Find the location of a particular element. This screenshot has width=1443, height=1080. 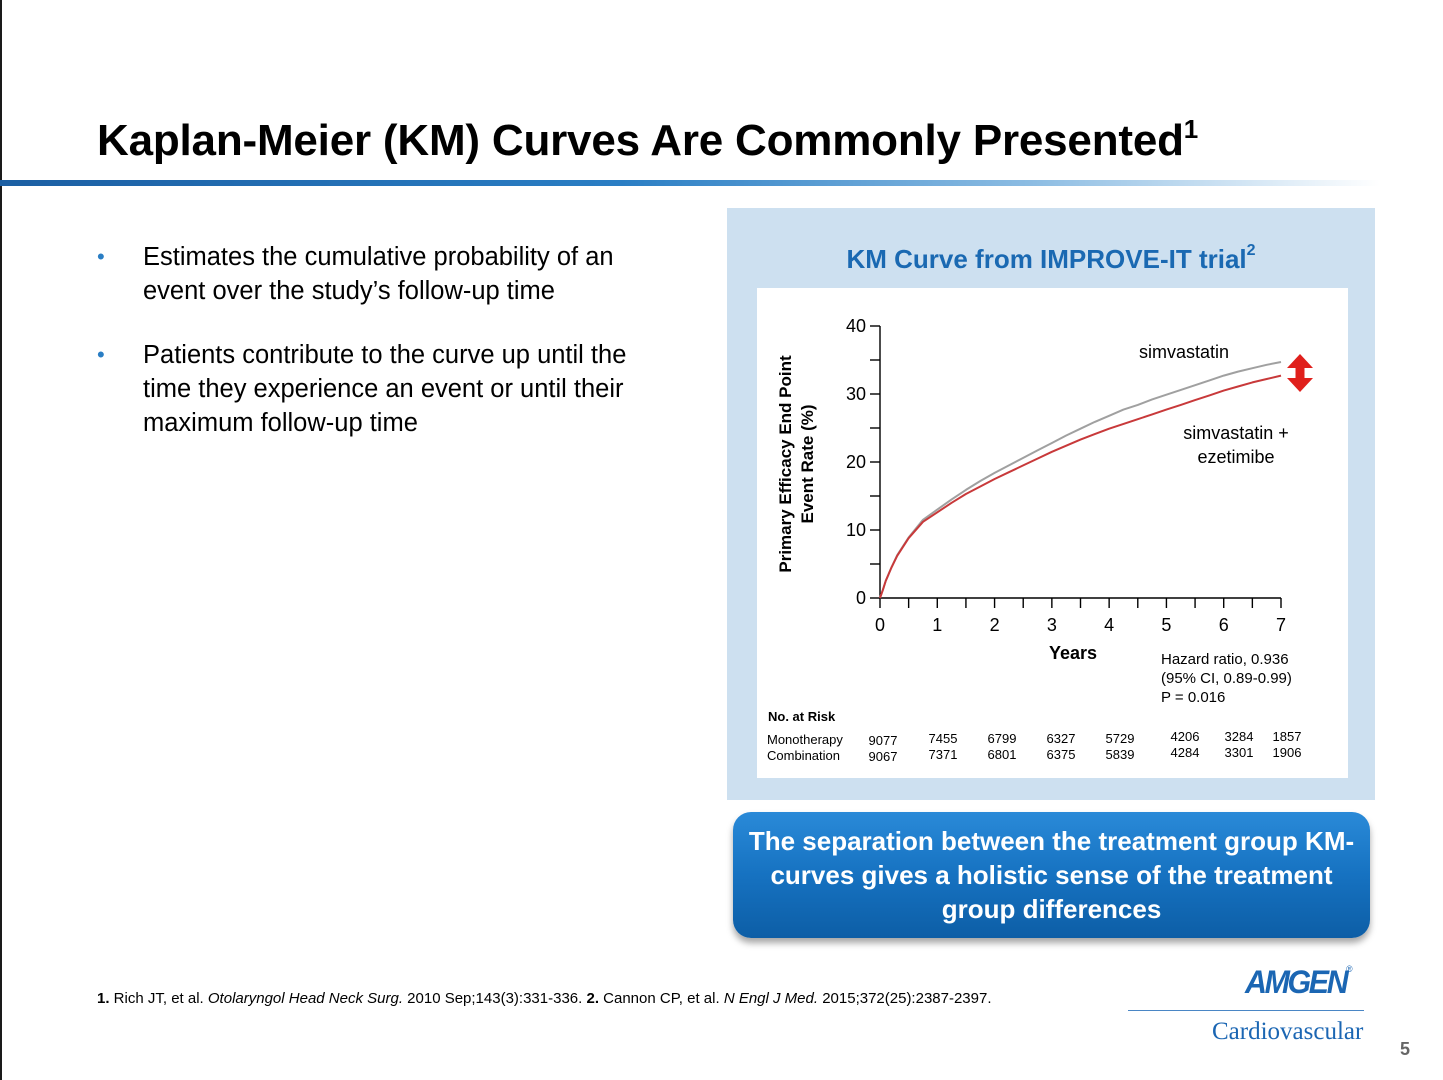

risk-table-cell: 7455 is located at coordinates (943, 738).